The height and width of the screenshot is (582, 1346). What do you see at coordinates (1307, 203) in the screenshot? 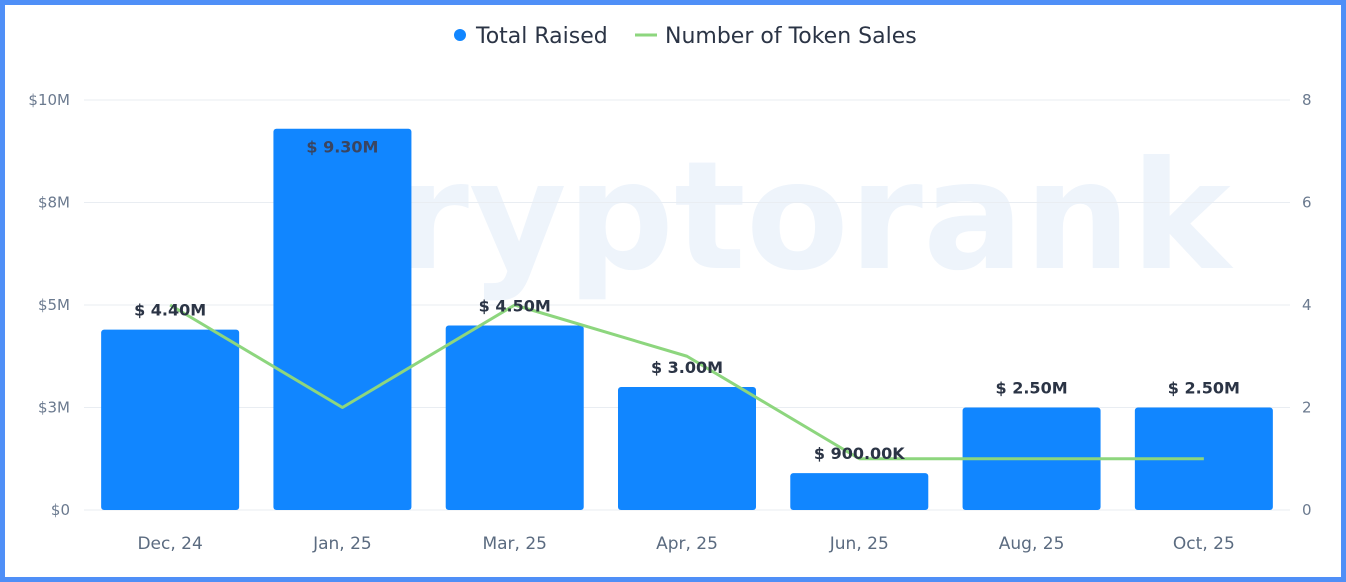
I see `y-right-tick-label: 6` at bounding box center [1307, 203].